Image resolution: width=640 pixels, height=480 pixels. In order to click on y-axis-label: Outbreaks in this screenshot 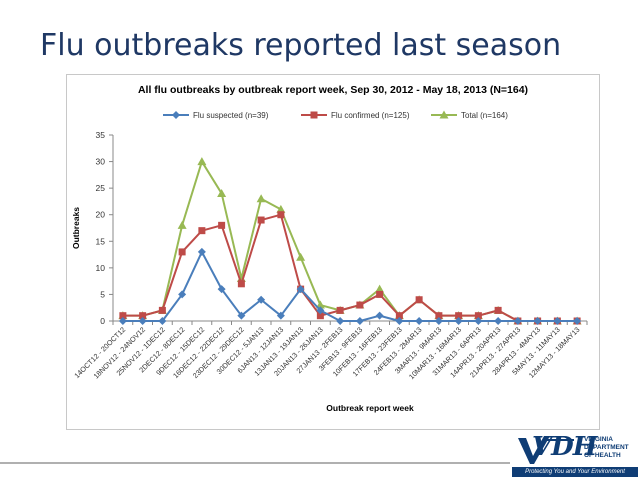, I will do `click(76, 228)`.